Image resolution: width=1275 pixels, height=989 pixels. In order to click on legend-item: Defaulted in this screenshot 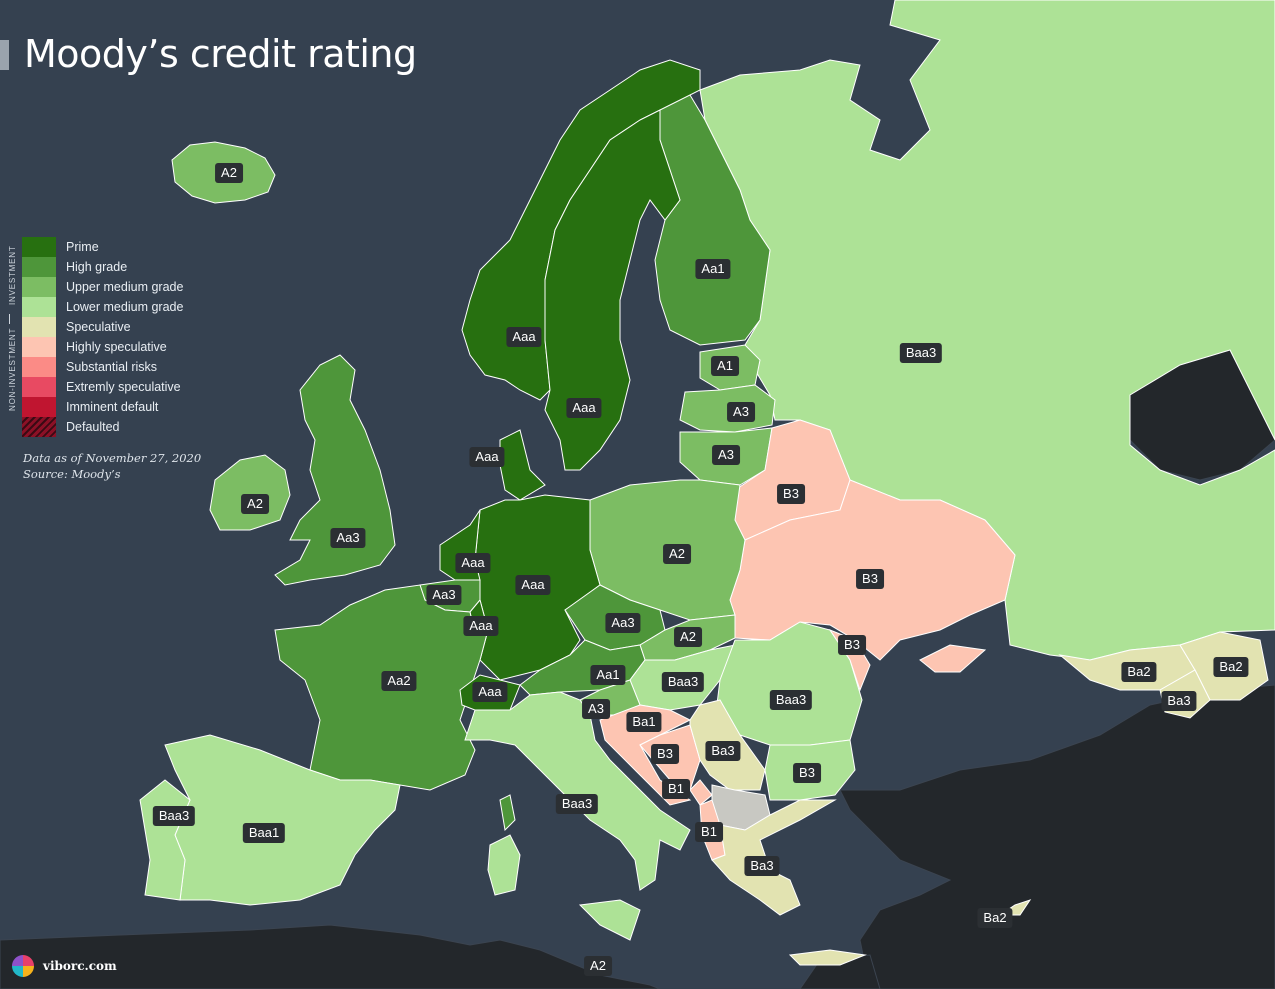, I will do `click(102, 427)`.